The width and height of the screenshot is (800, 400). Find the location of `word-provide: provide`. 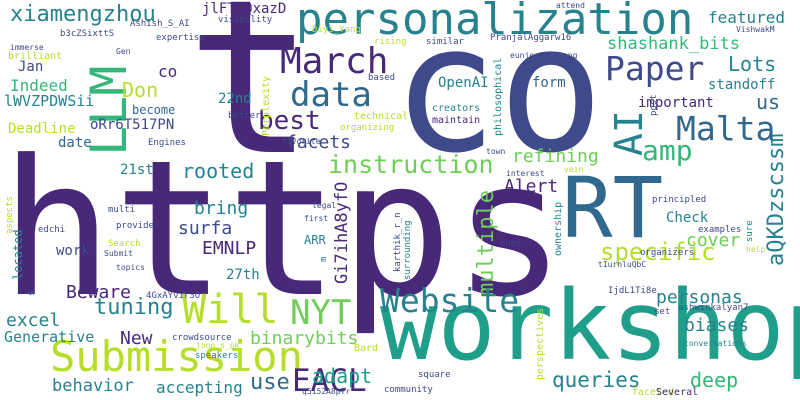

word-provide: provide is located at coordinates (135, 226).